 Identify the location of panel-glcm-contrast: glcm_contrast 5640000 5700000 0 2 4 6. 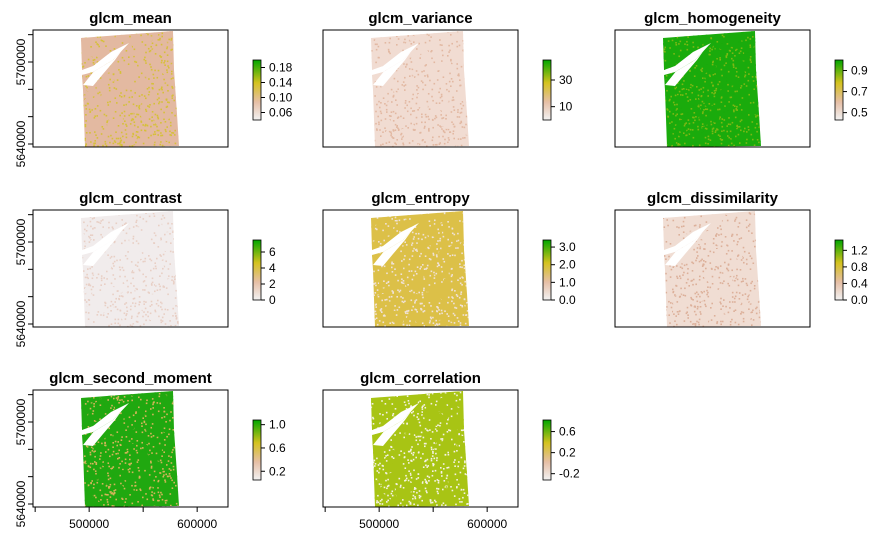
(145, 268).